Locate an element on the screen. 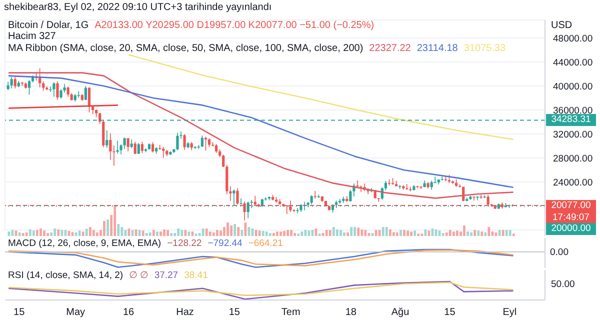 Image resolution: width=600 pixels, height=329 pixels. x-tick-label: 18 is located at coordinates (351, 312).